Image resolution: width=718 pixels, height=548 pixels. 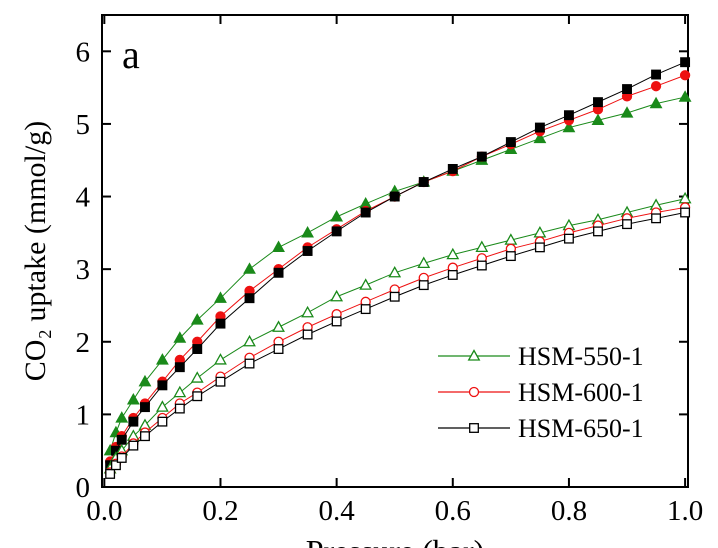 I want to click on x-axis-label: Pressure (bar), so click(x=395, y=540).